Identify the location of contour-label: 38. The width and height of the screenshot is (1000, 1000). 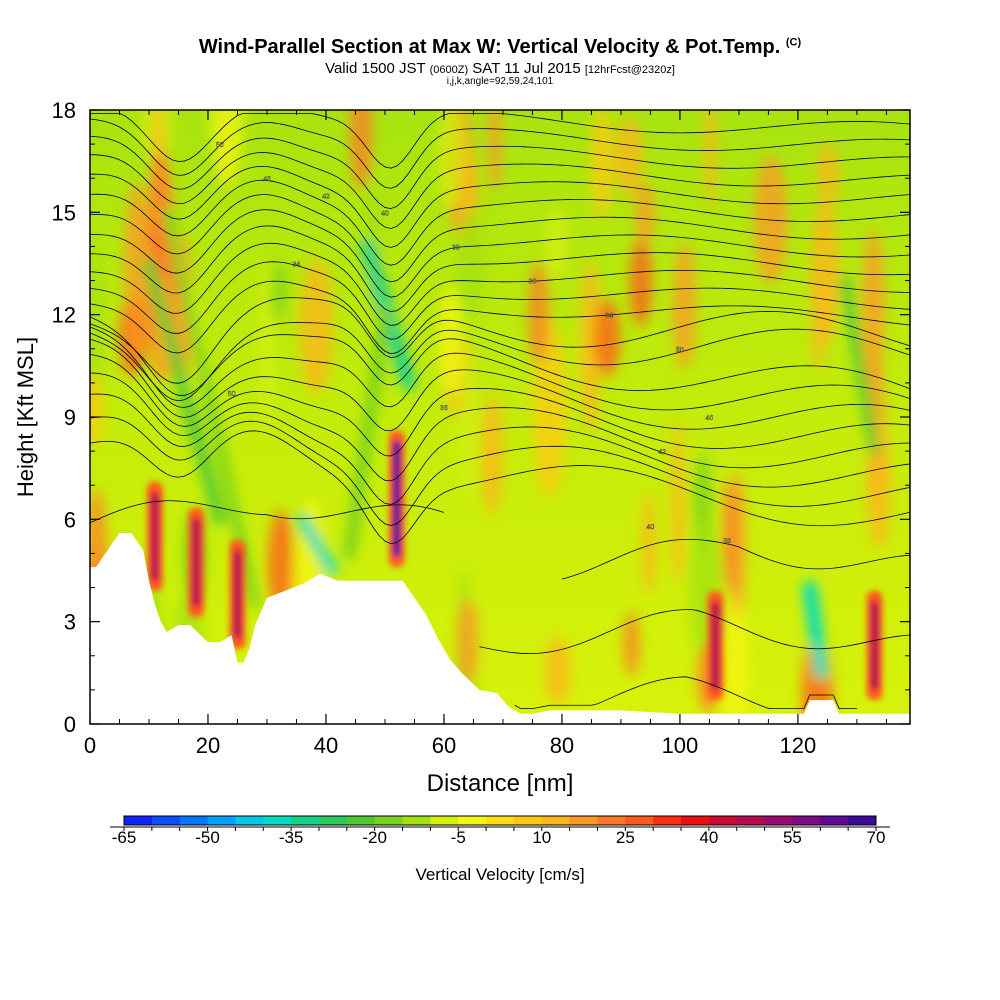
(456, 247).